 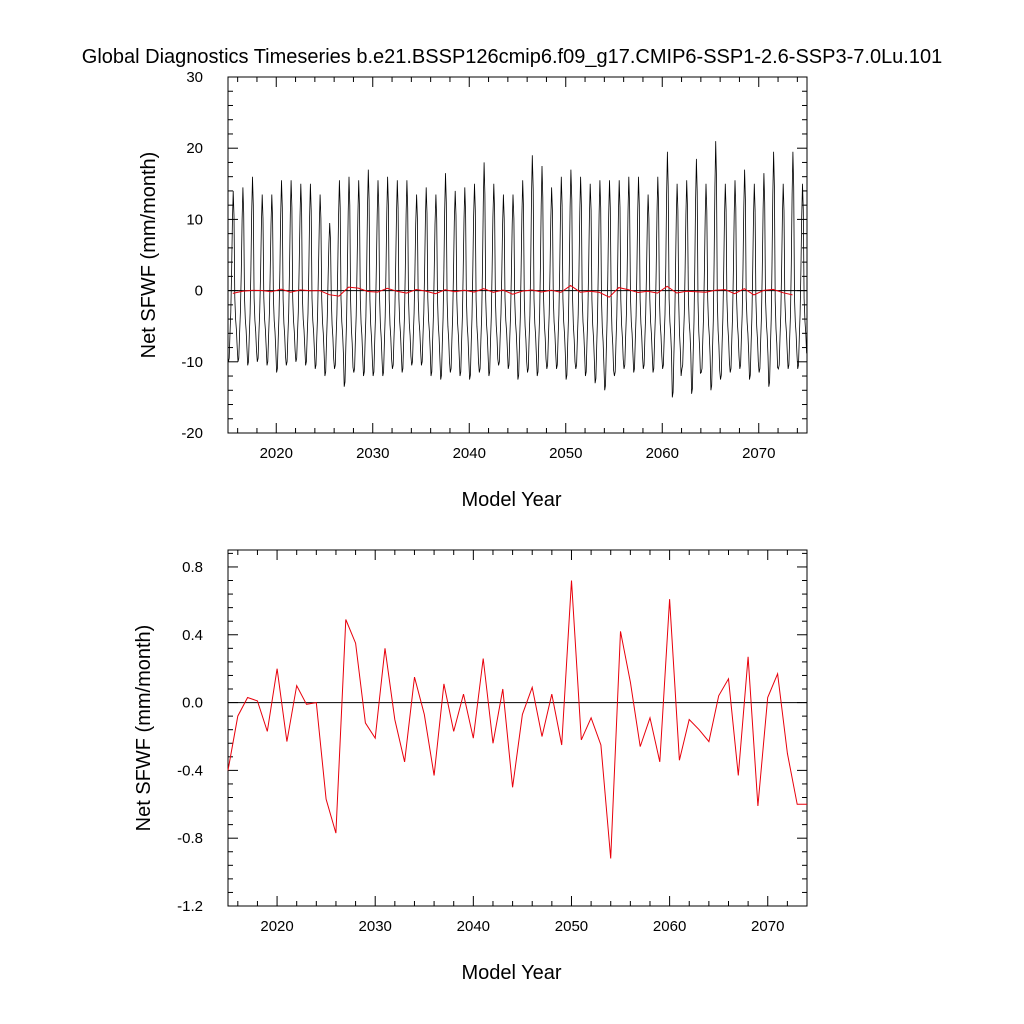 I want to click on y-tick-label: -0.8, so click(x=190, y=838).